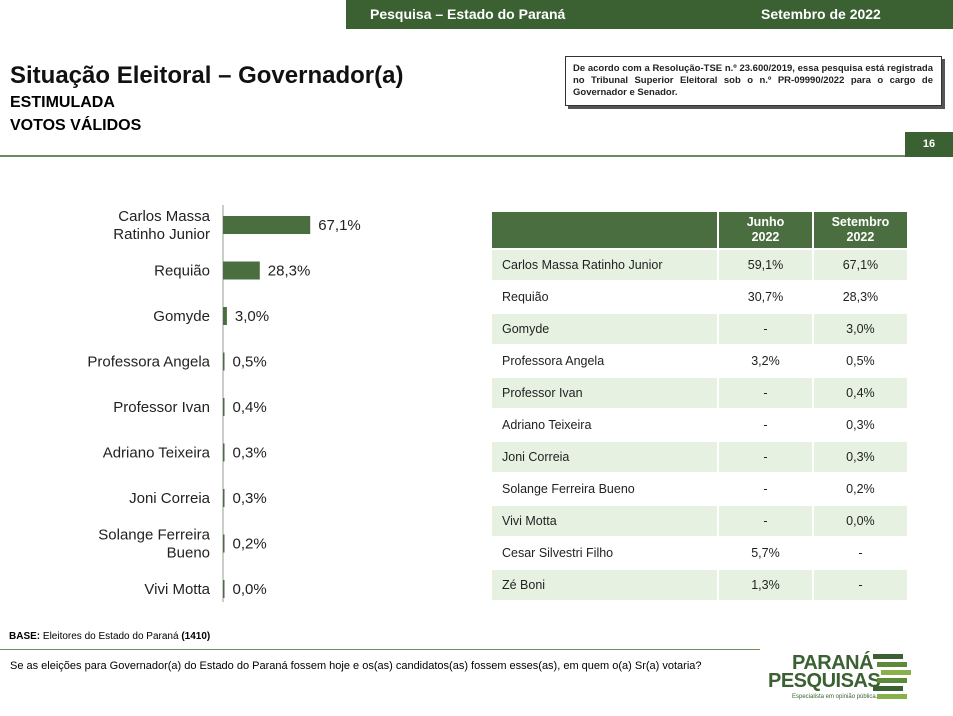  What do you see at coordinates (76, 125) in the screenshot?
I see `page-subtitle-valid-votes: VOTOS VÁLIDOS` at bounding box center [76, 125].